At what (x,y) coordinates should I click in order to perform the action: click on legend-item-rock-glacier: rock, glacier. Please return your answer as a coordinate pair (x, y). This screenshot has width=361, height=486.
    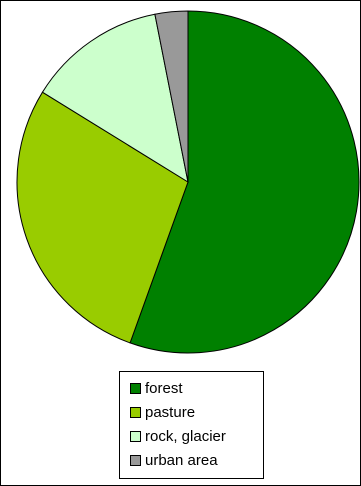
    Looking at the image, I should click on (191, 436).